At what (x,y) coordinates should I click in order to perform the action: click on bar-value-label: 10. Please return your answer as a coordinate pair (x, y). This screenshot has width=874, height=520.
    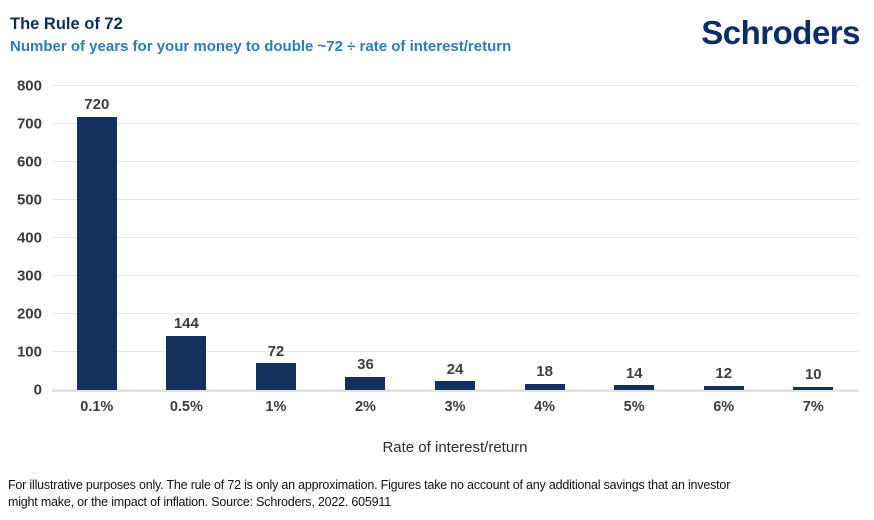
    Looking at the image, I should click on (813, 375).